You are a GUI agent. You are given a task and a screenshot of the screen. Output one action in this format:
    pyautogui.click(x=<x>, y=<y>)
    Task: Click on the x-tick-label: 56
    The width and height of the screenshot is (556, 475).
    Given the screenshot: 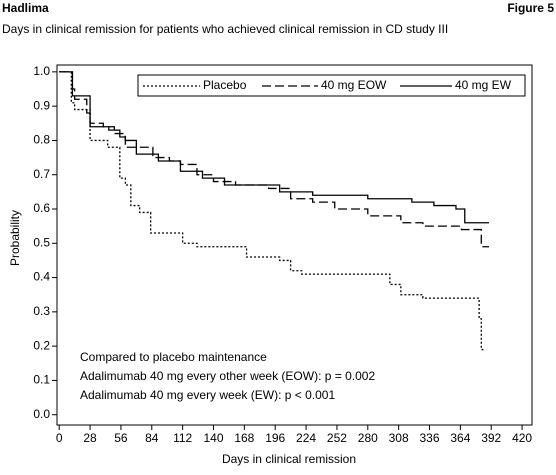 What is the action you would take?
    pyautogui.click(x=121, y=438)
    